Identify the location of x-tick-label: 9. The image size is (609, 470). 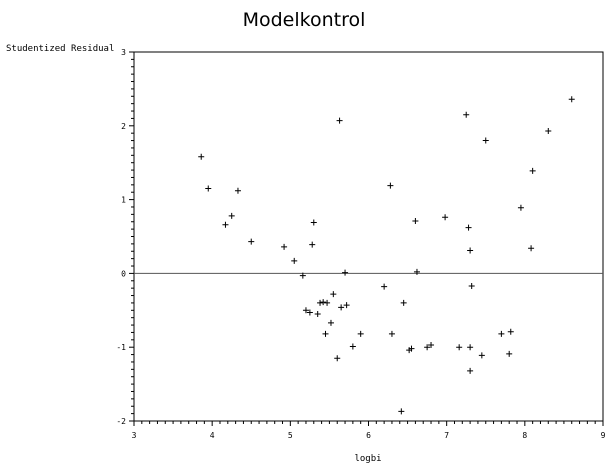
(603, 435).